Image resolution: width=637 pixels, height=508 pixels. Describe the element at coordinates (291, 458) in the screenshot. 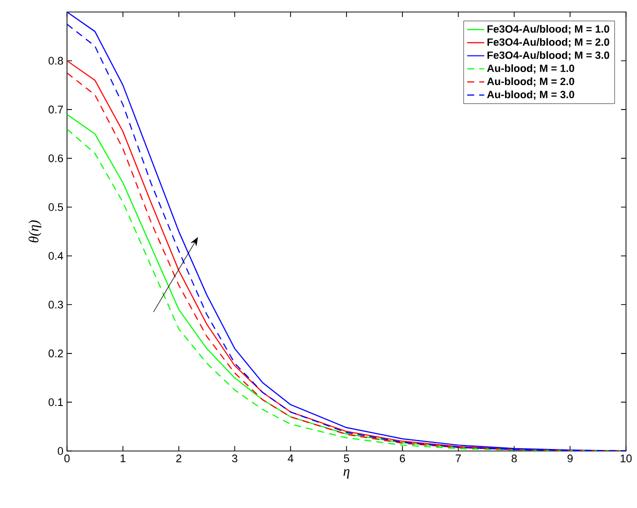

I see `x-tick-label: 4` at that location.